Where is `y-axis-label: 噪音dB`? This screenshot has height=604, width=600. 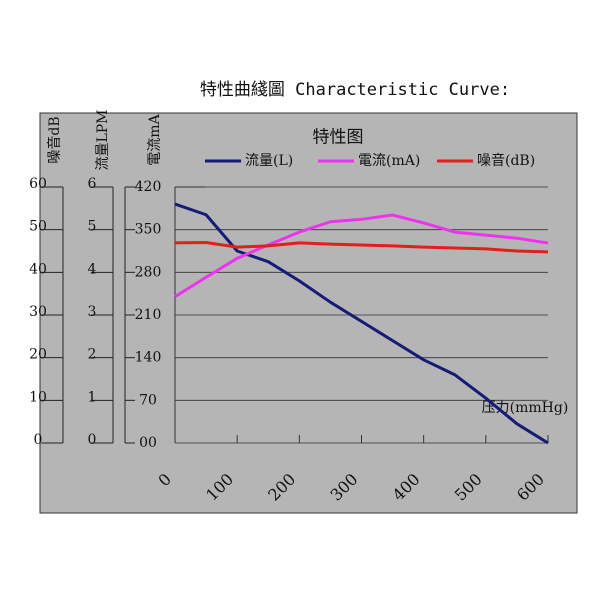 y-axis-label: 噪音dB is located at coordinates (54, 139).